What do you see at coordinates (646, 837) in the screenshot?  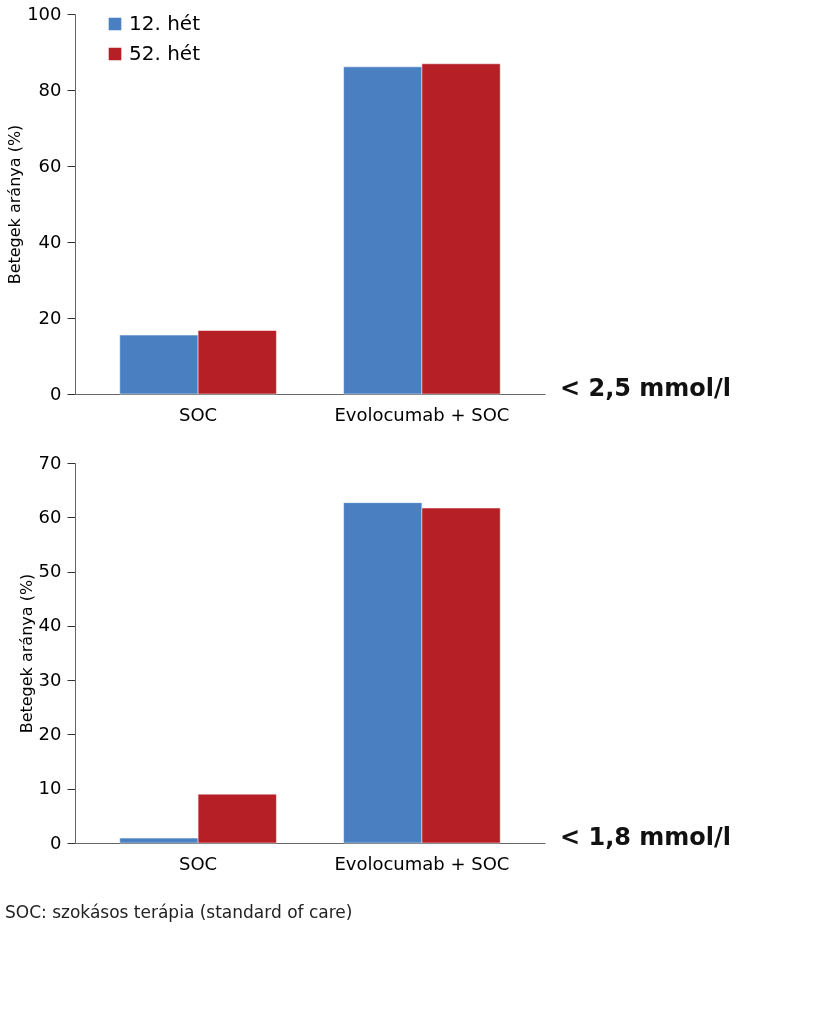 I see `text: < 1,8 mmol/l` at bounding box center [646, 837].